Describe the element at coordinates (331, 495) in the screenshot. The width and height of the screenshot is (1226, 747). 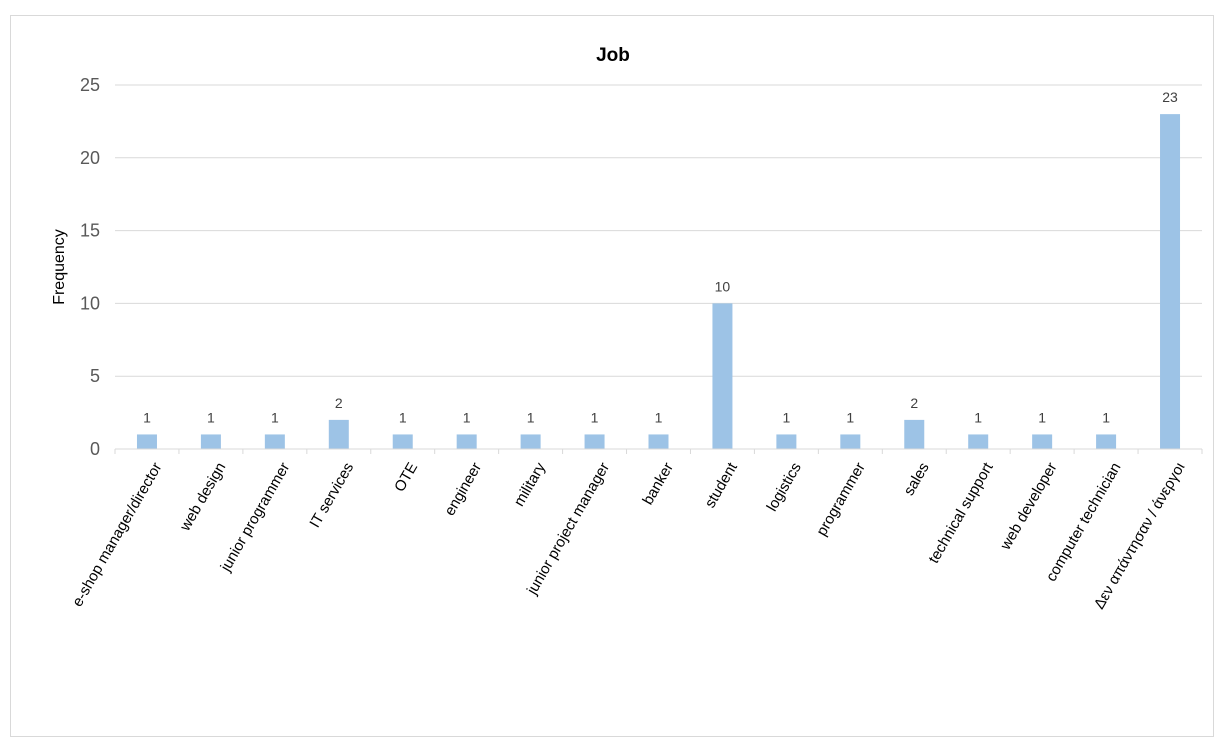
I see `x-category-label: IT services` at that location.